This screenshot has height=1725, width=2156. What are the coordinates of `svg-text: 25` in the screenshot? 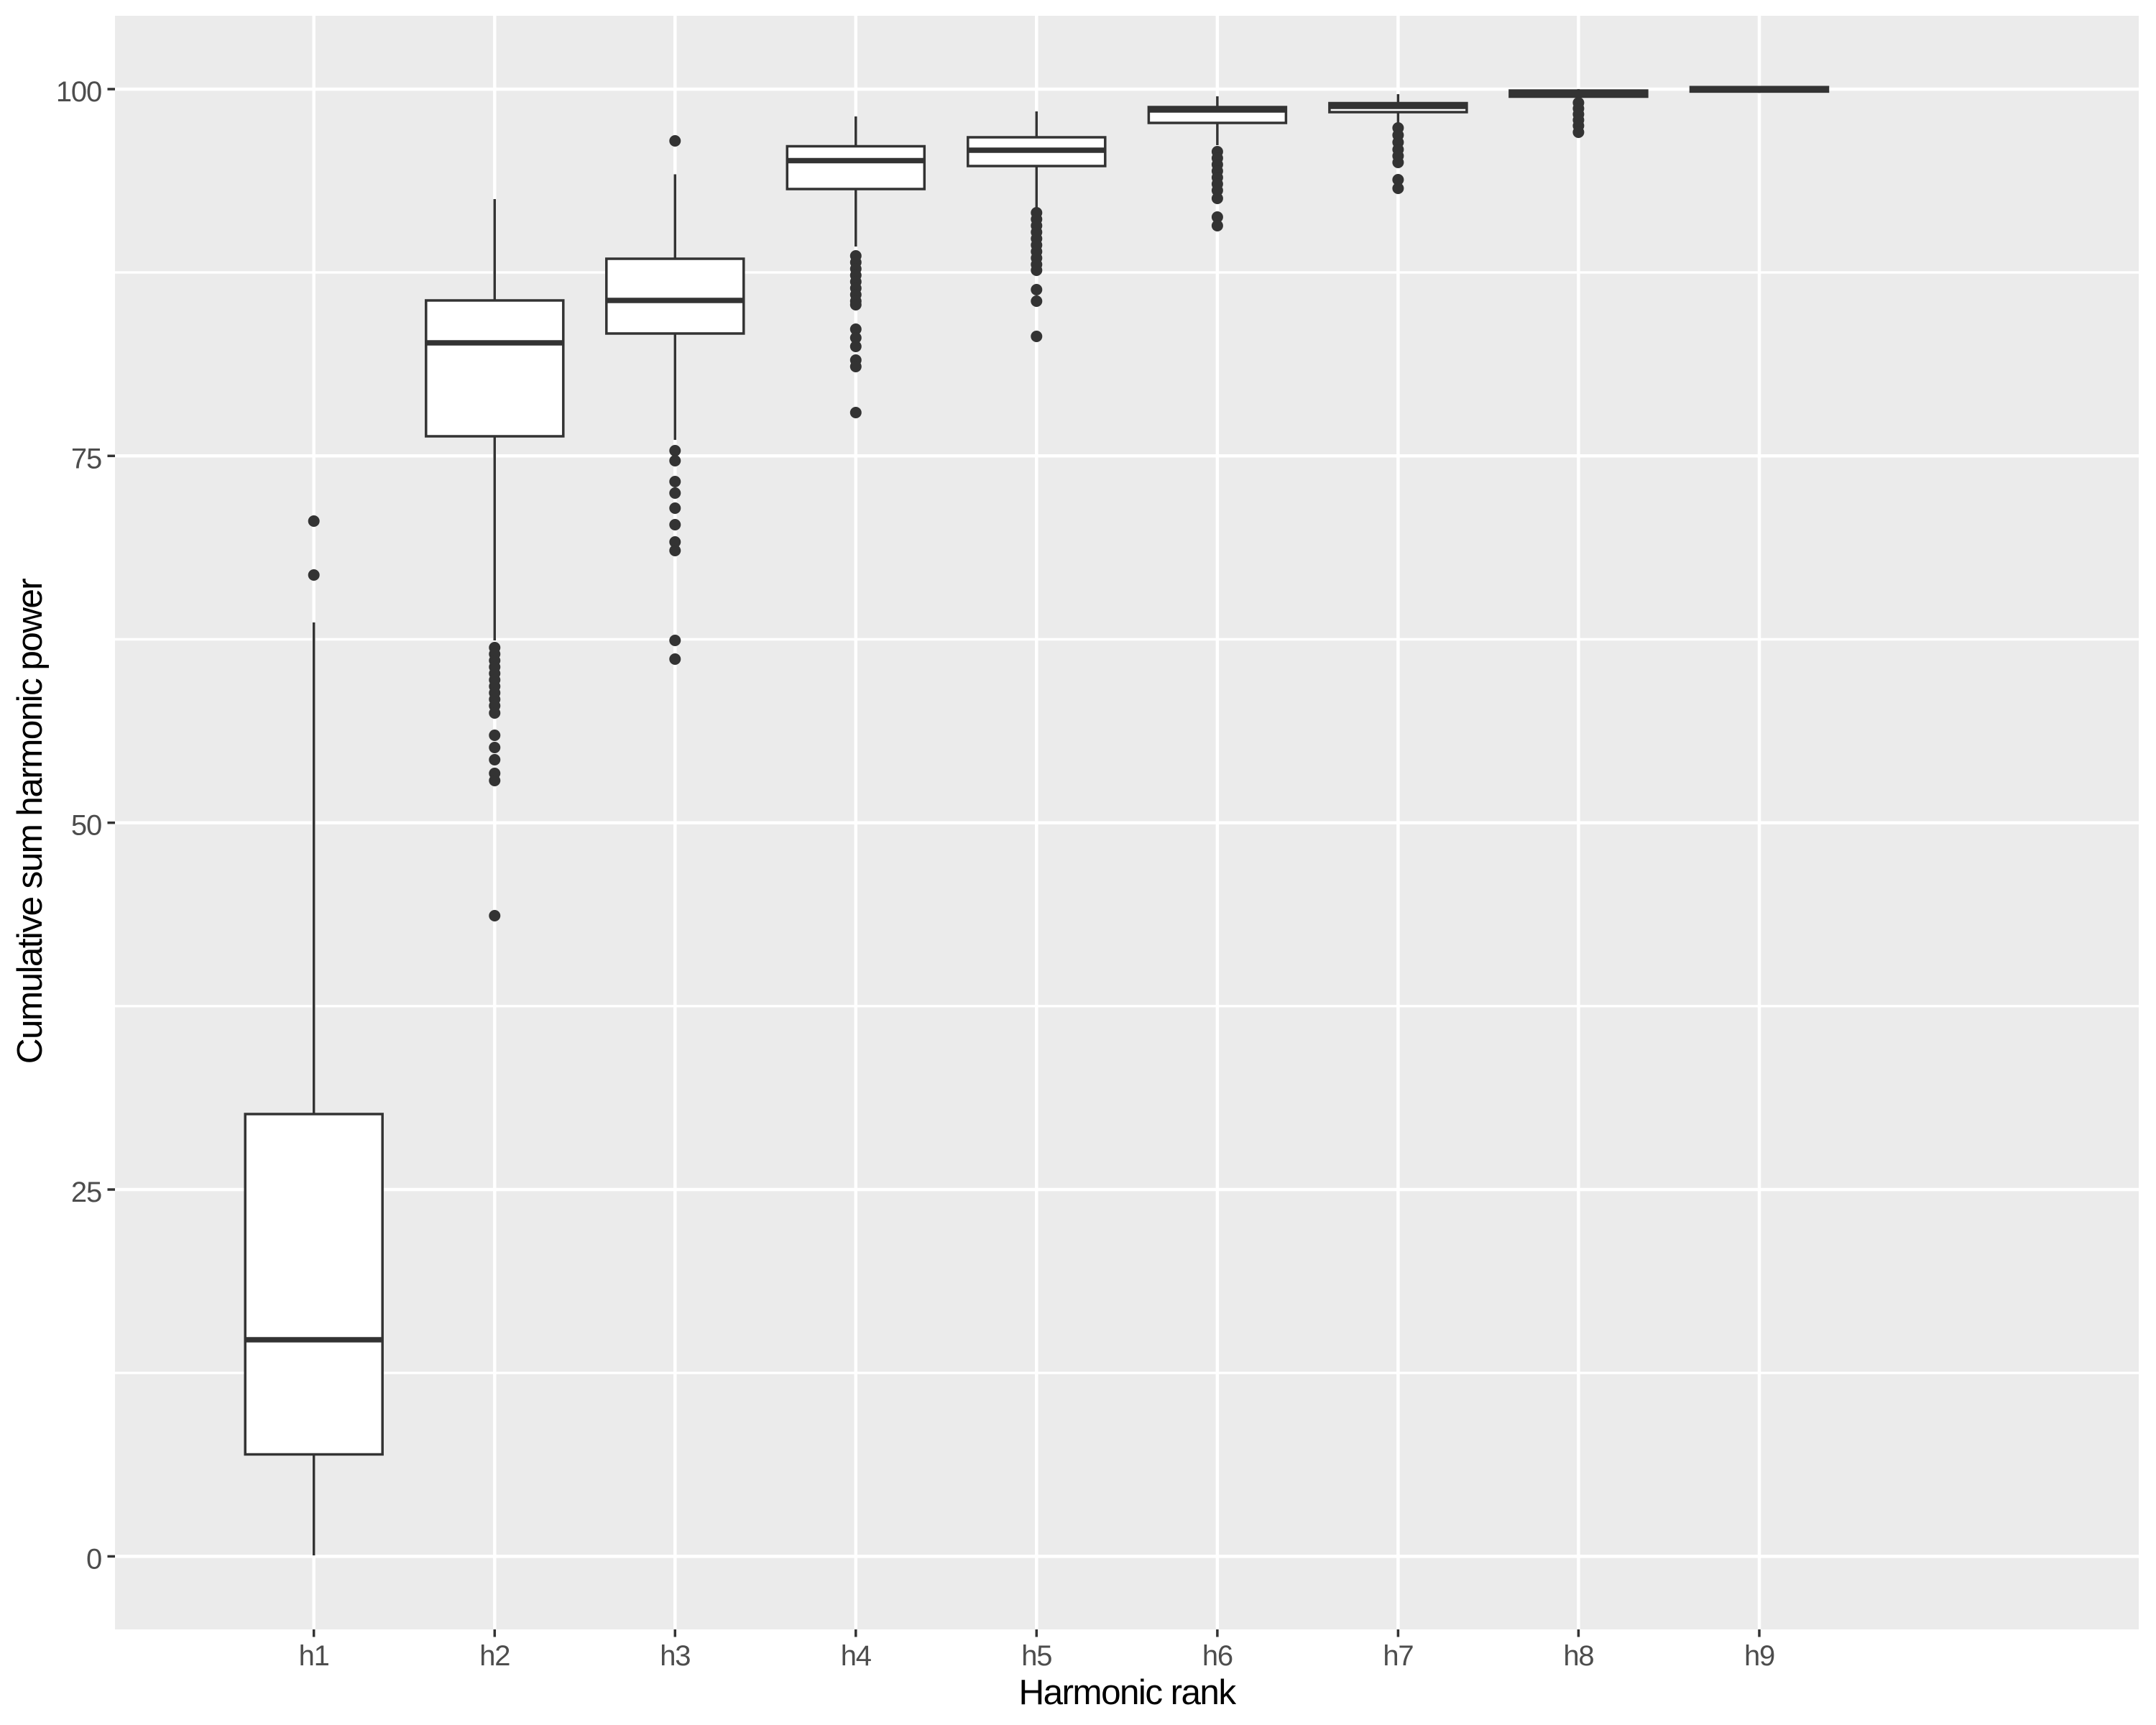 It's located at (86, 1192).